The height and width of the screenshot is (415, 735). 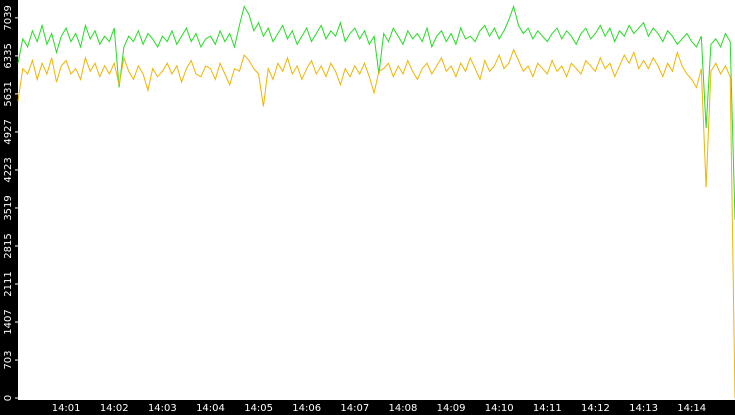 What do you see at coordinates (210, 408) in the screenshot?
I see `x-tick-label: 14:04` at bounding box center [210, 408].